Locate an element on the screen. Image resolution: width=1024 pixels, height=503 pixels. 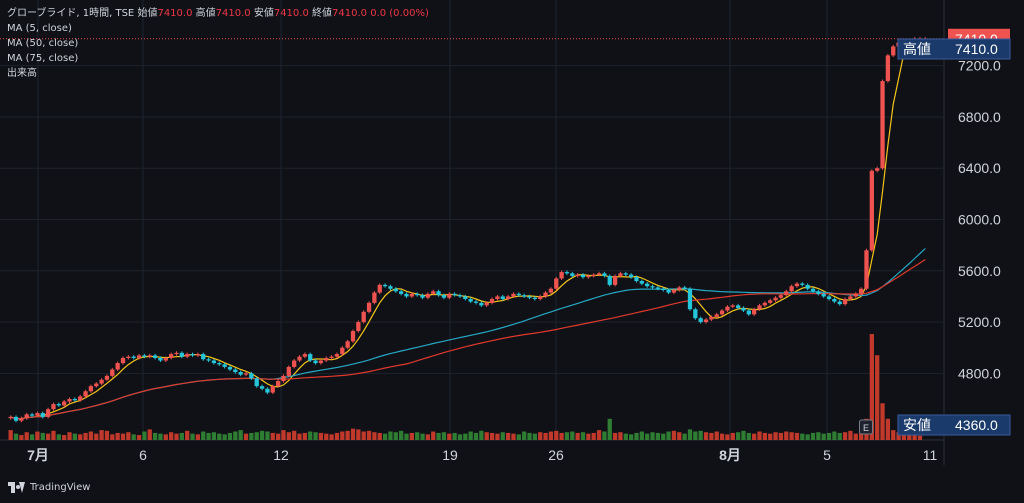
low-marker-label: 4360.0 is located at coordinates (976, 425).